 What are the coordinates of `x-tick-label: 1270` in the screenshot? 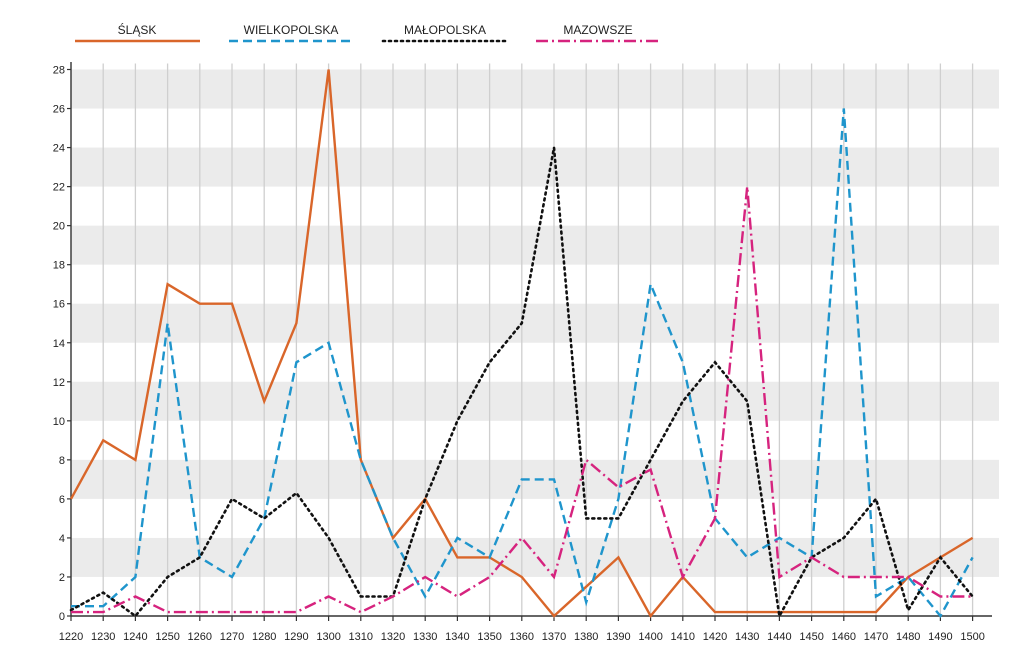 It's located at (232, 637).